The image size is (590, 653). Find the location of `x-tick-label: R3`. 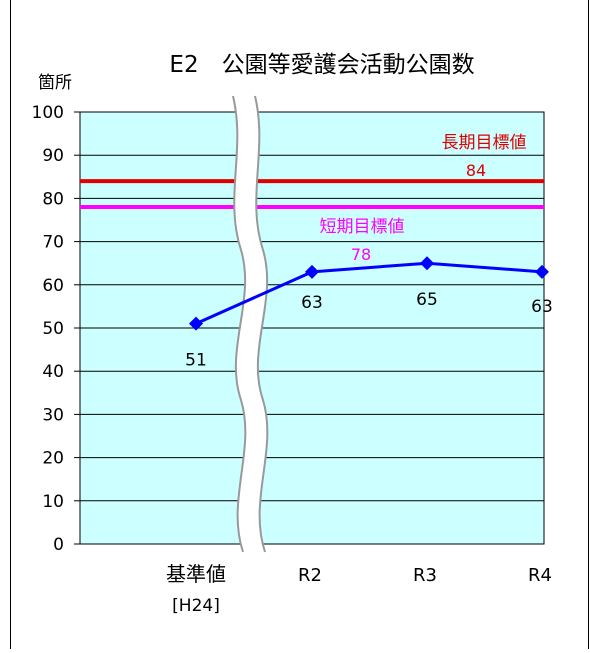

x-tick-label: R3 is located at coordinates (425, 575).